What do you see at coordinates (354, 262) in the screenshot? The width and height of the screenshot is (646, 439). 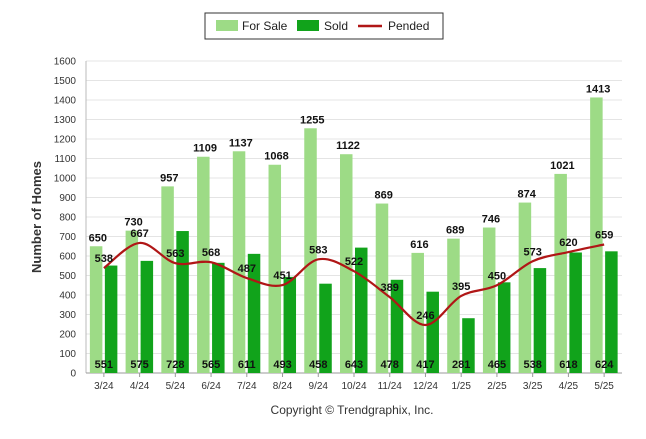 I see `data-label-pended: 522` at bounding box center [354, 262].